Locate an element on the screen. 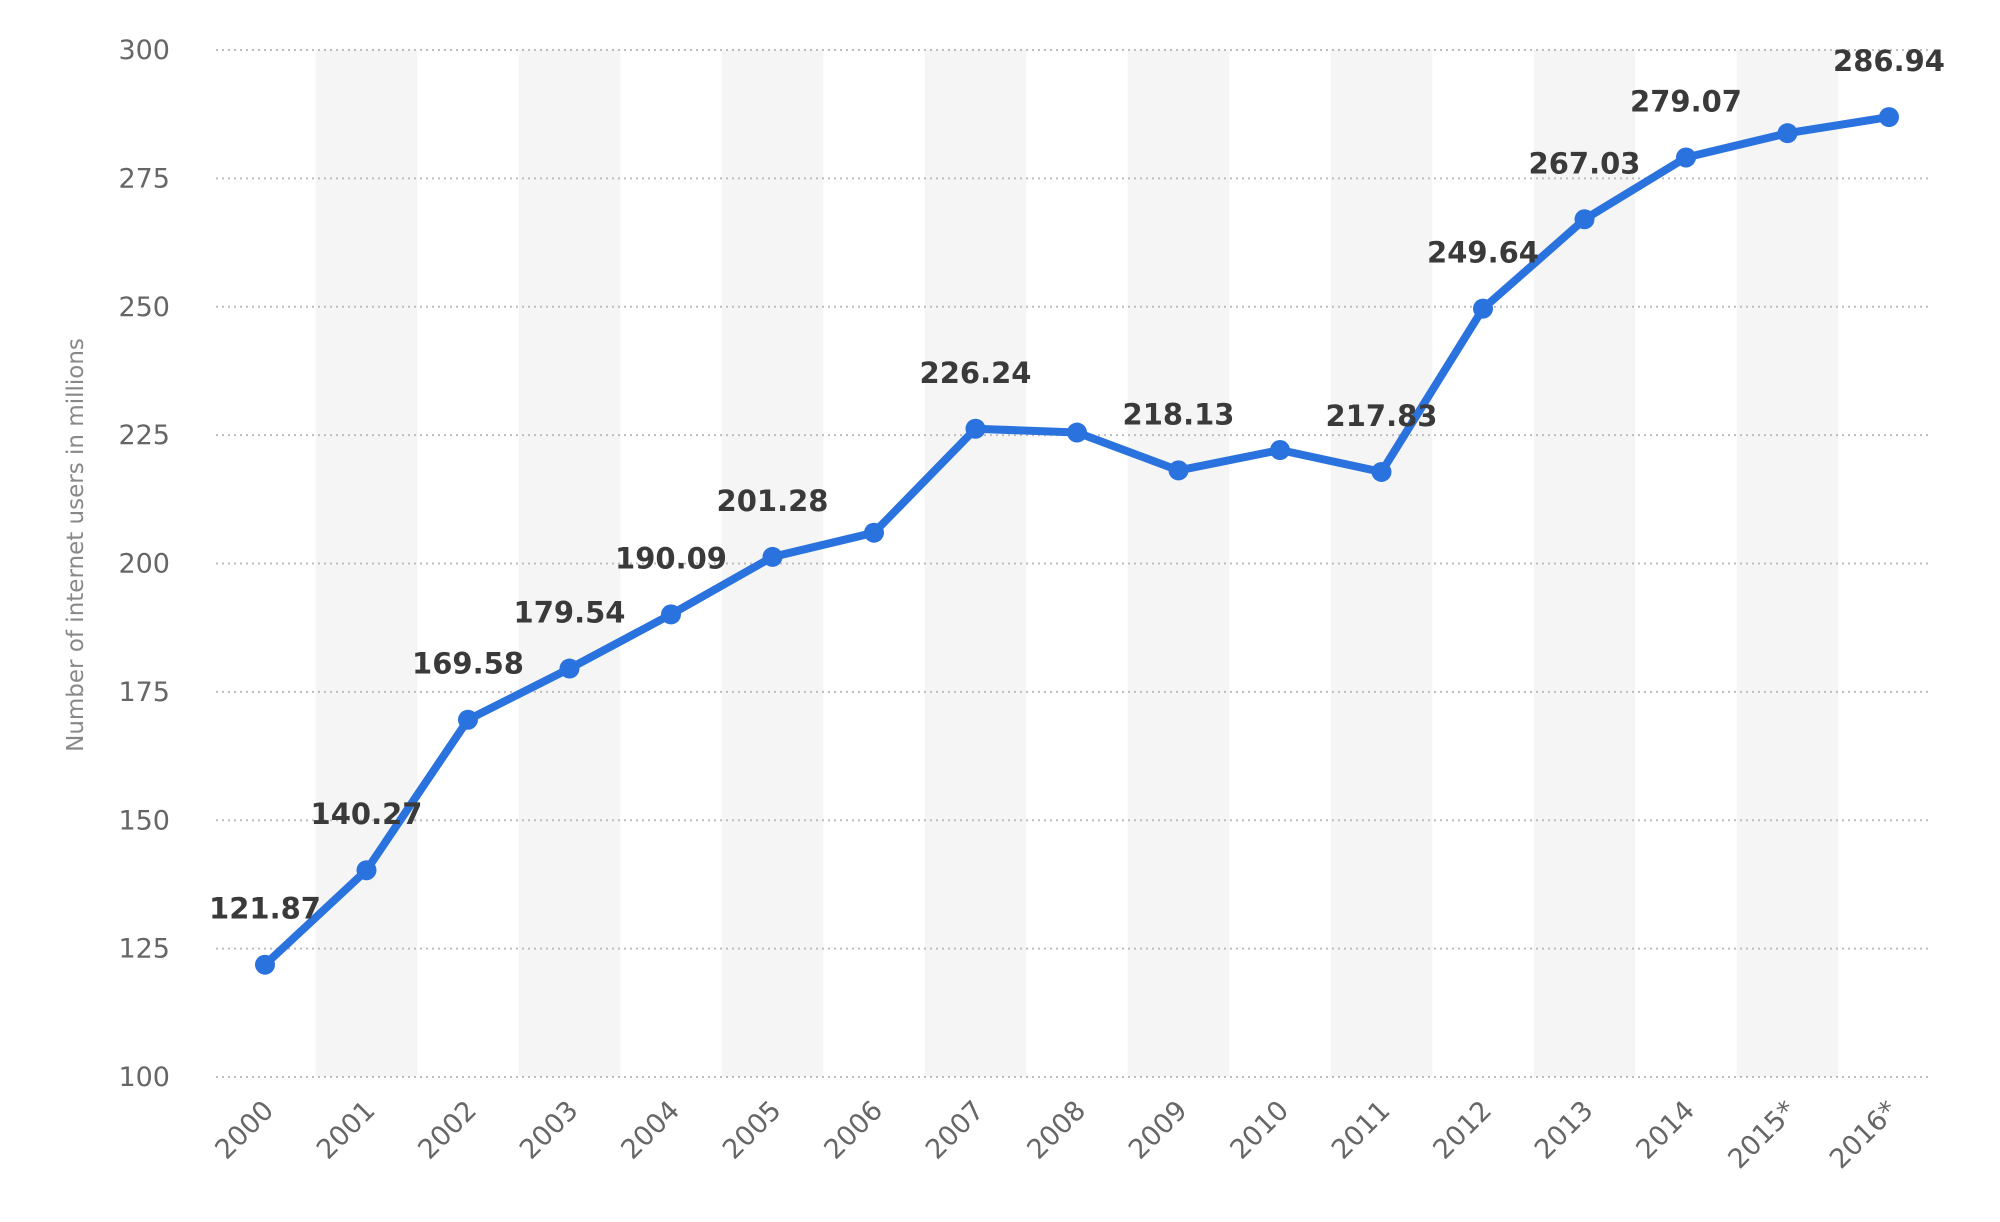 Image resolution: width=2000 pixels, height=1222 pixels. y-tick-label: 250 is located at coordinates (144, 307).